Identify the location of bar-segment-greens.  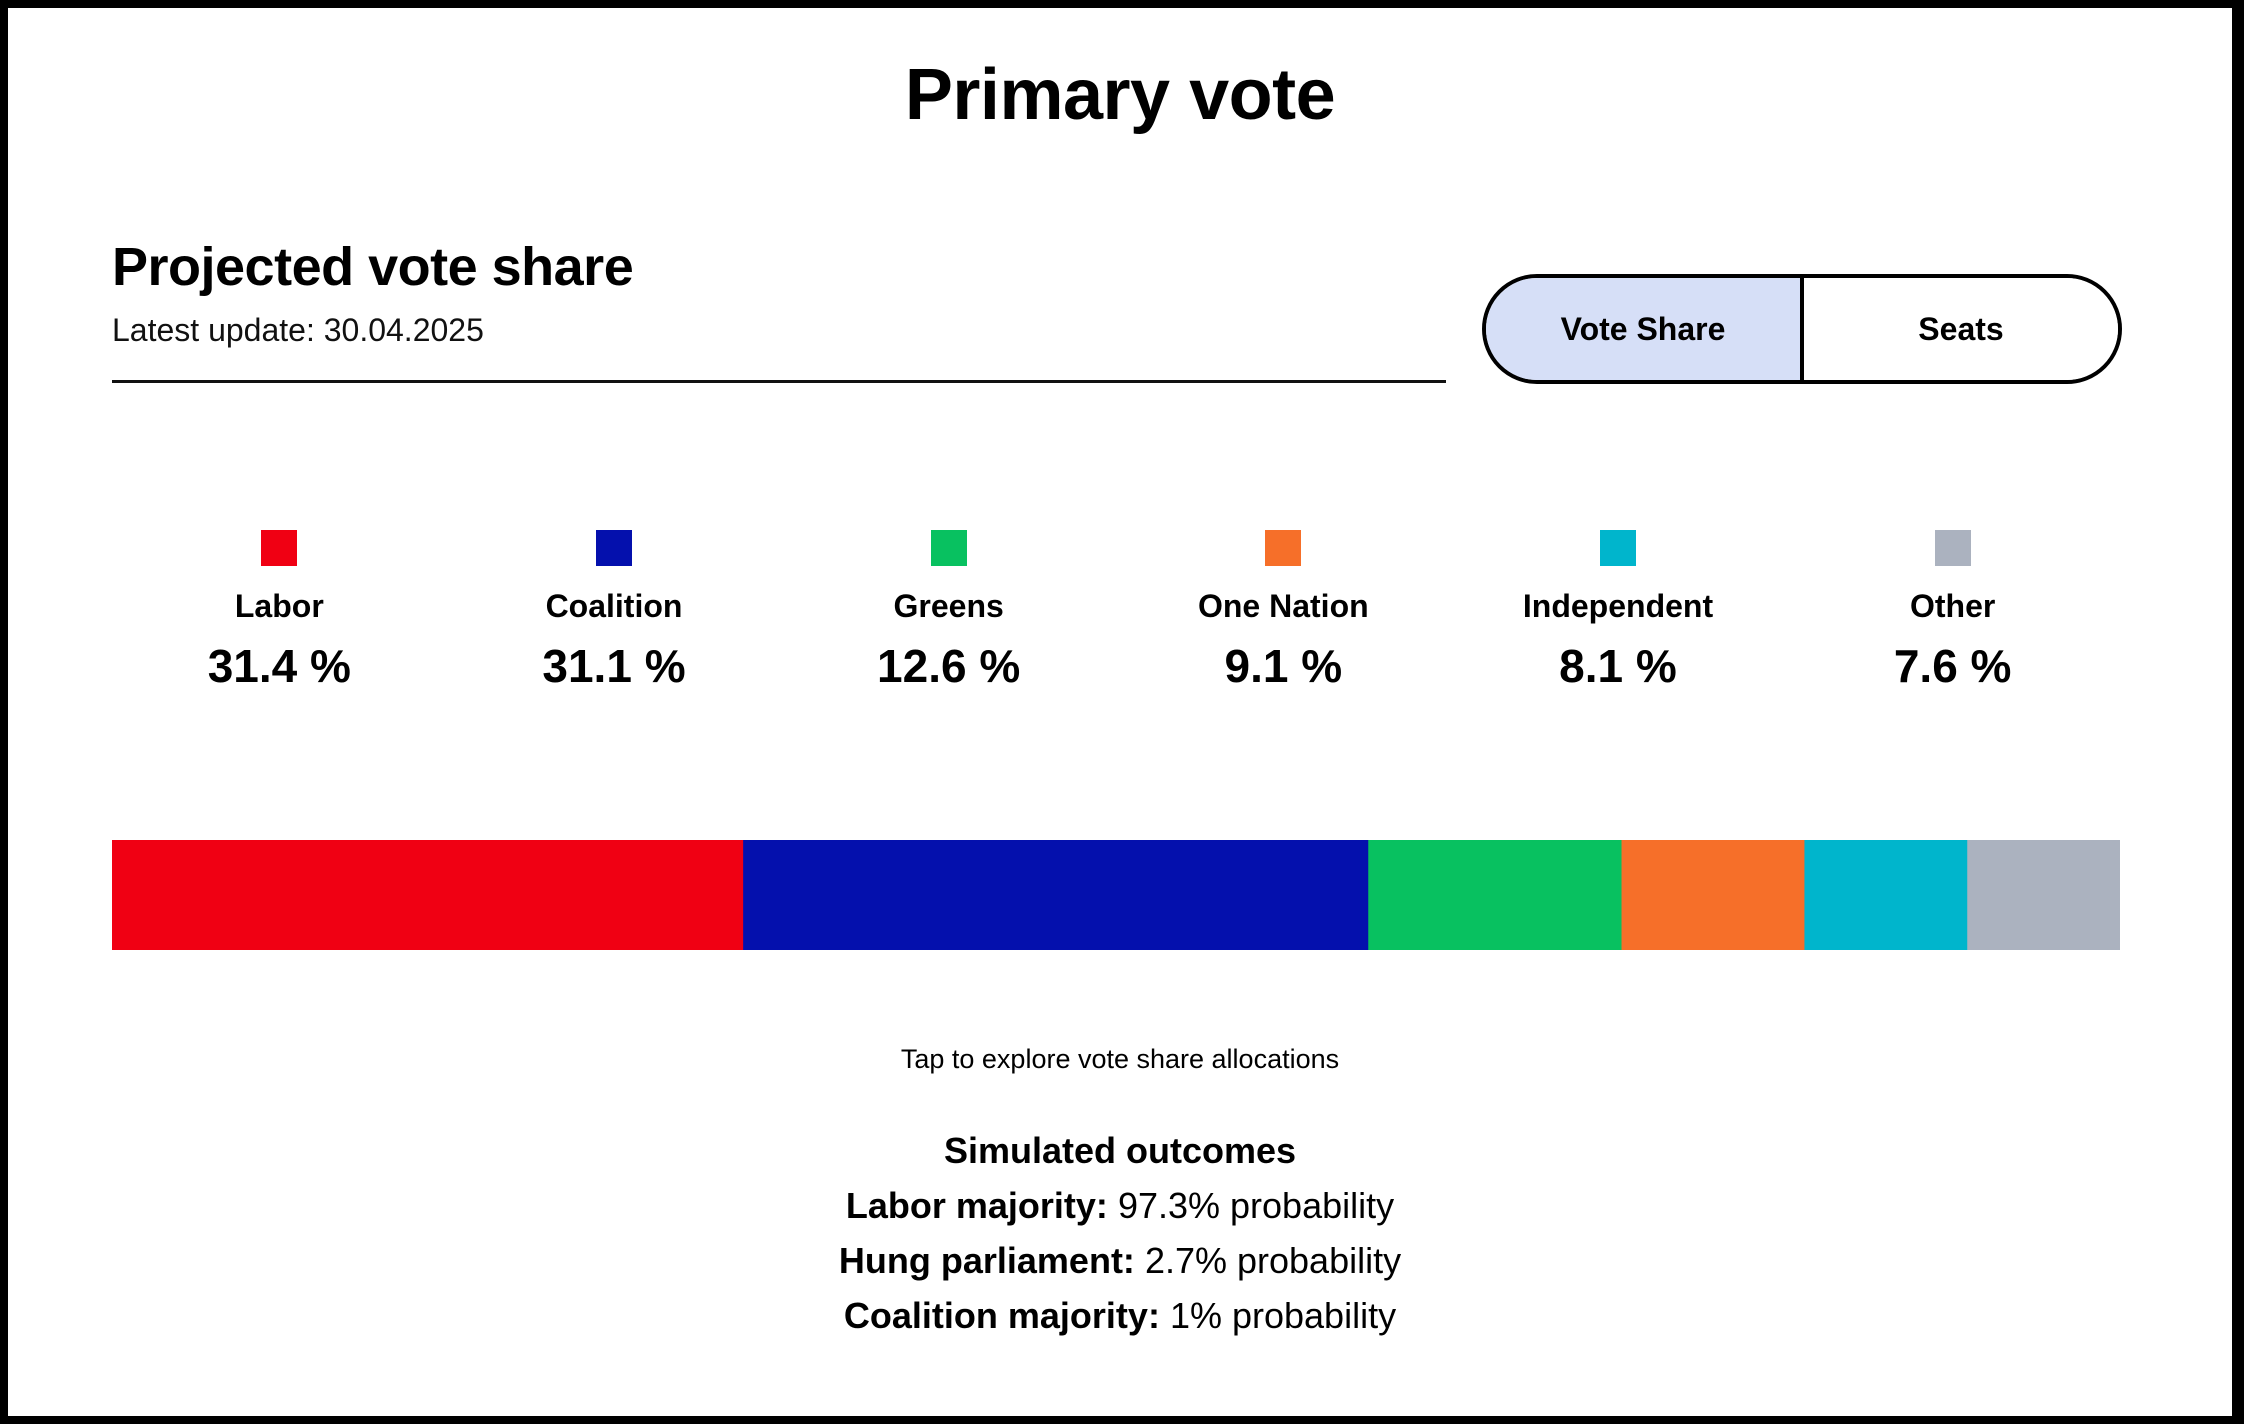
(1495, 895).